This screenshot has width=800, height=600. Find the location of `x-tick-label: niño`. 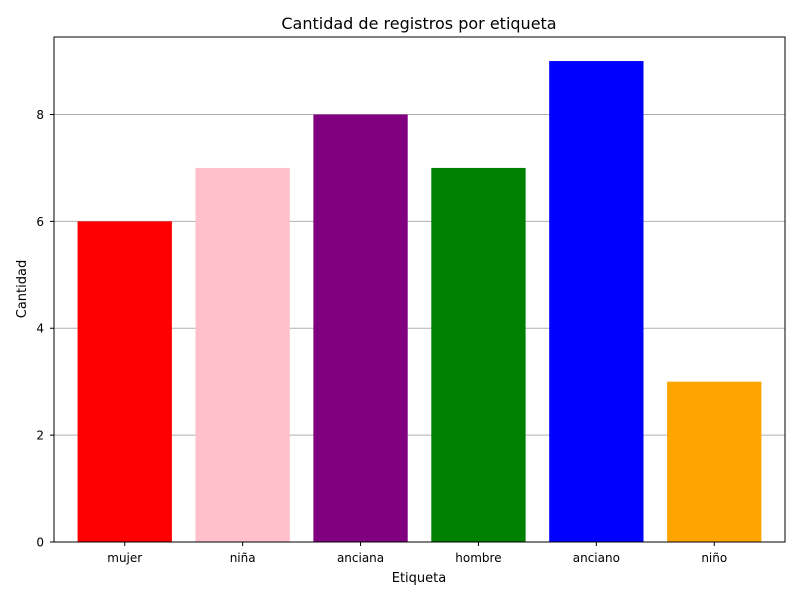

x-tick-label: niño is located at coordinates (714, 558).